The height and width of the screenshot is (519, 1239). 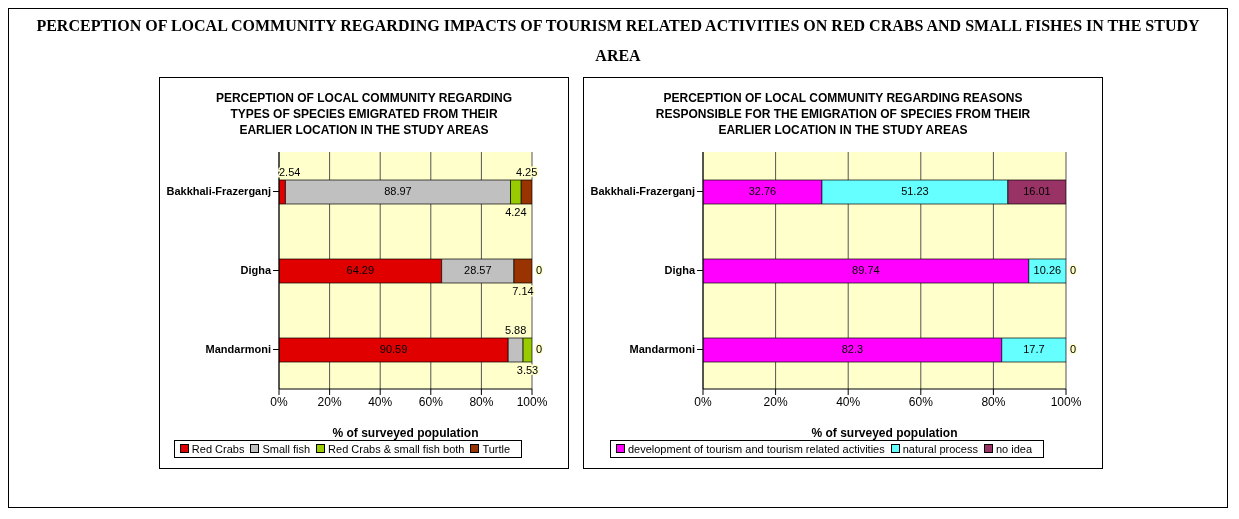 I want to click on data-label: 89.74, so click(x=866, y=270).